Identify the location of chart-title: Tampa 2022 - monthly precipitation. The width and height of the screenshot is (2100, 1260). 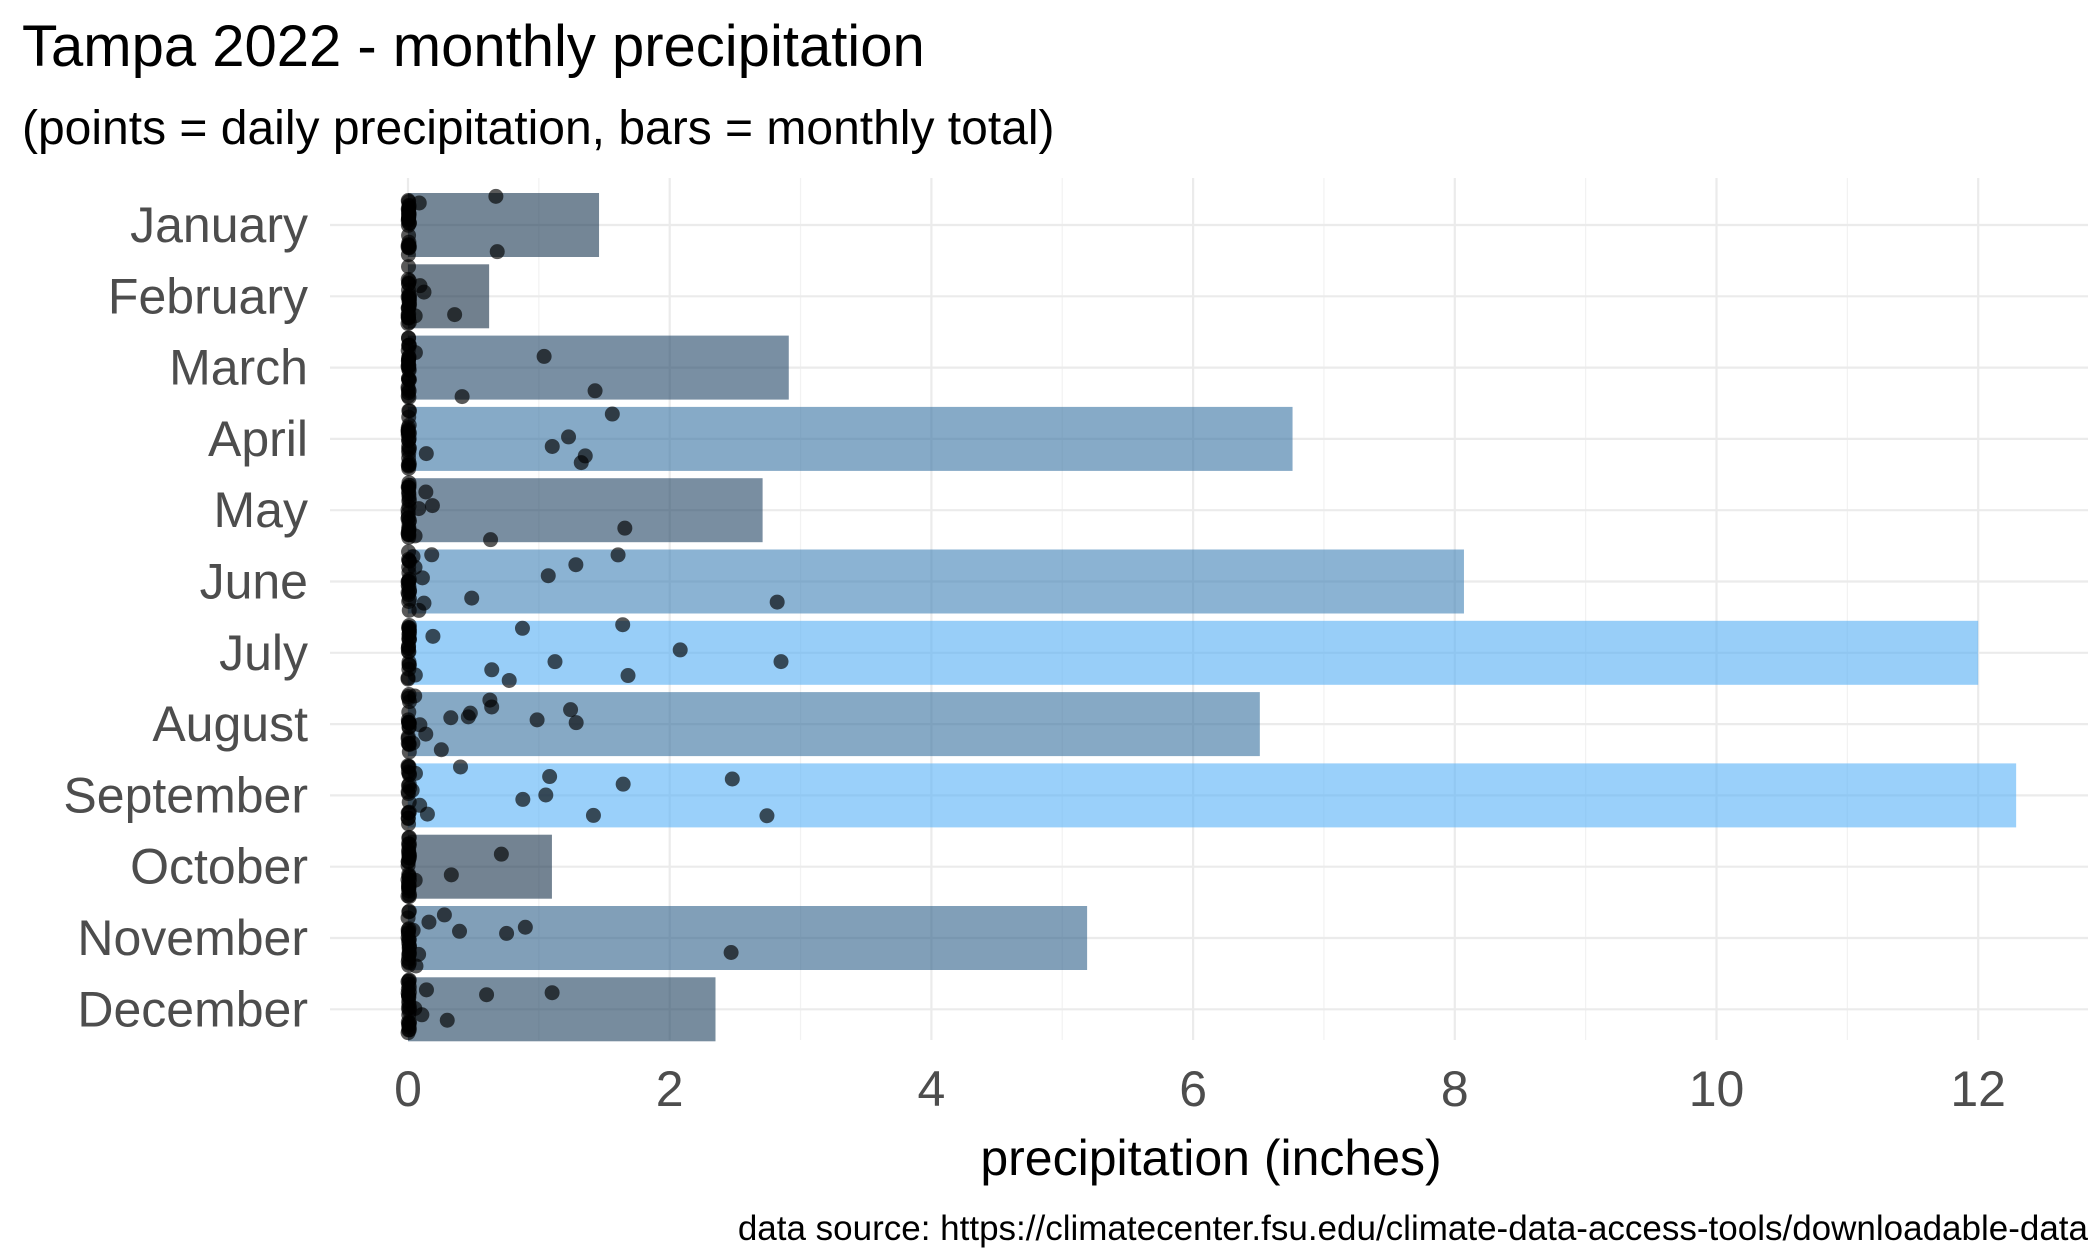
(473, 46).